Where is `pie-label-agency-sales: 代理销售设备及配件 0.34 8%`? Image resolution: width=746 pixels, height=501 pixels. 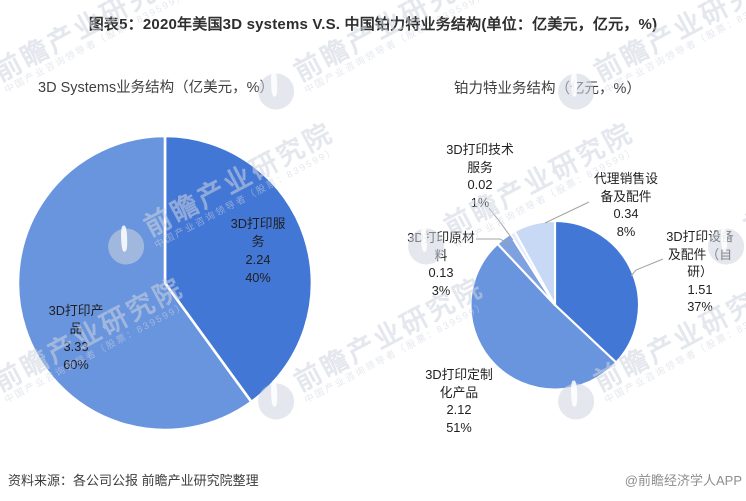
pie-label-agency-sales: 代理销售设备及配件 0.34 8% is located at coordinates (626, 205).